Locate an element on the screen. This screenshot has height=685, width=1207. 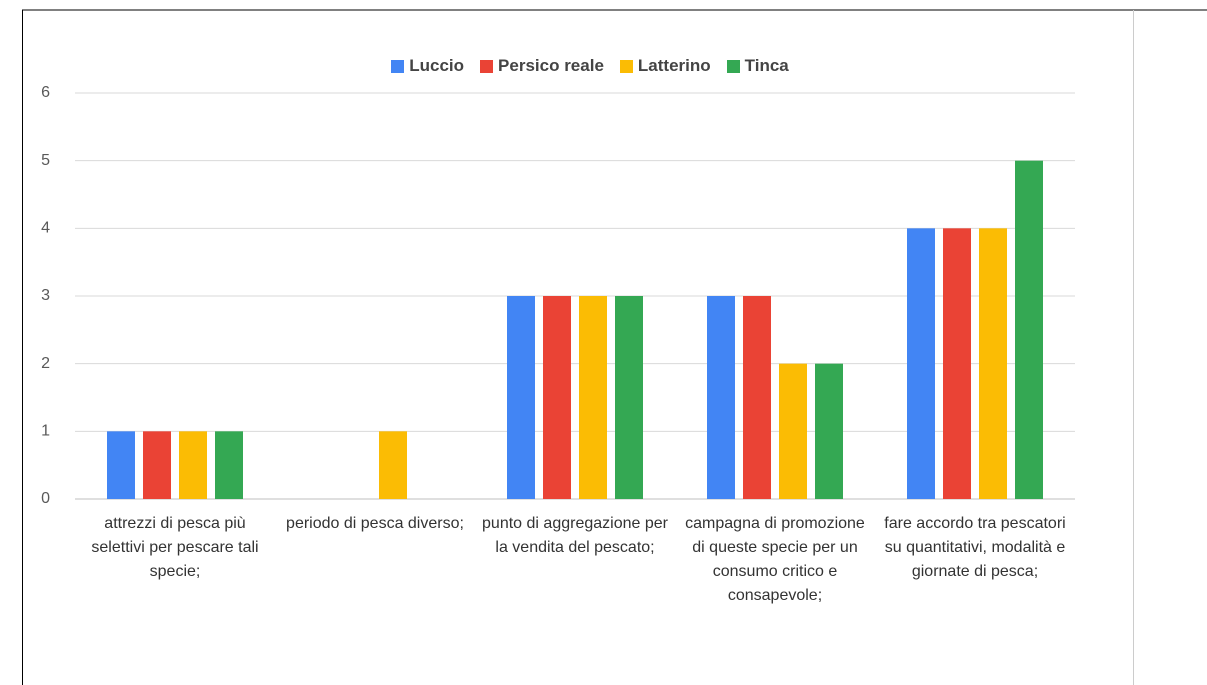
legend-label: Latterino is located at coordinates (674, 65).